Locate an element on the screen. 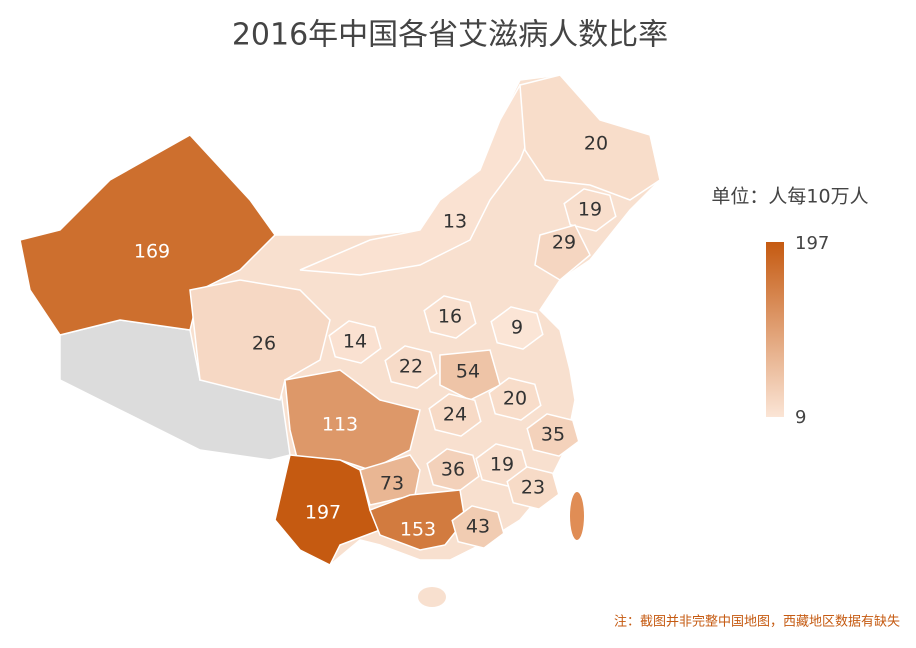 The height and width of the screenshot is (648, 916). province-label: 35 is located at coordinates (553, 435).